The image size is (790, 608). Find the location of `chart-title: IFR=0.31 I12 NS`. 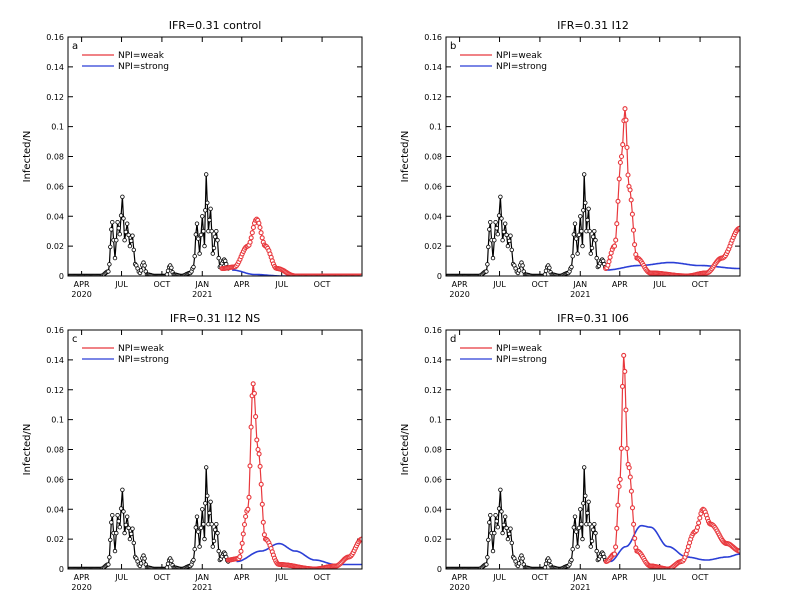

chart-title: IFR=0.31 I12 NS is located at coordinates (215, 318).